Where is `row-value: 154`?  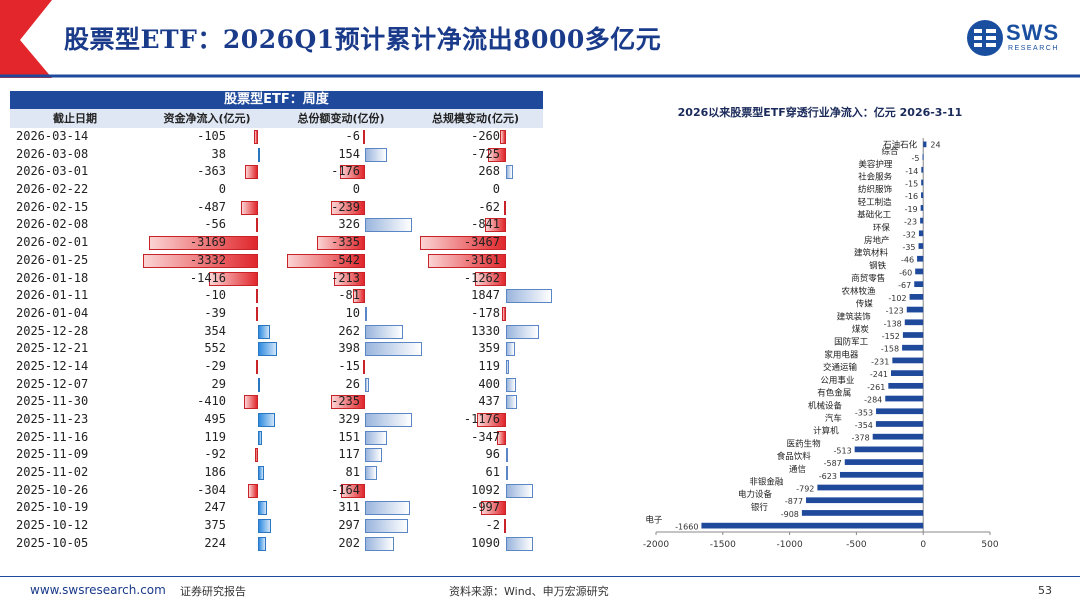 row-value: 154 is located at coordinates (349, 153).